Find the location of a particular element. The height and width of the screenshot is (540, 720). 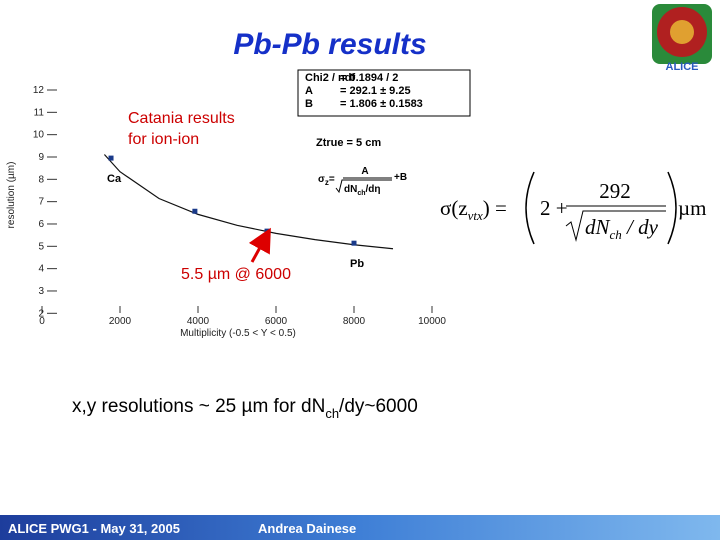

y-tick-label: 11 is located at coordinates (39, 112).